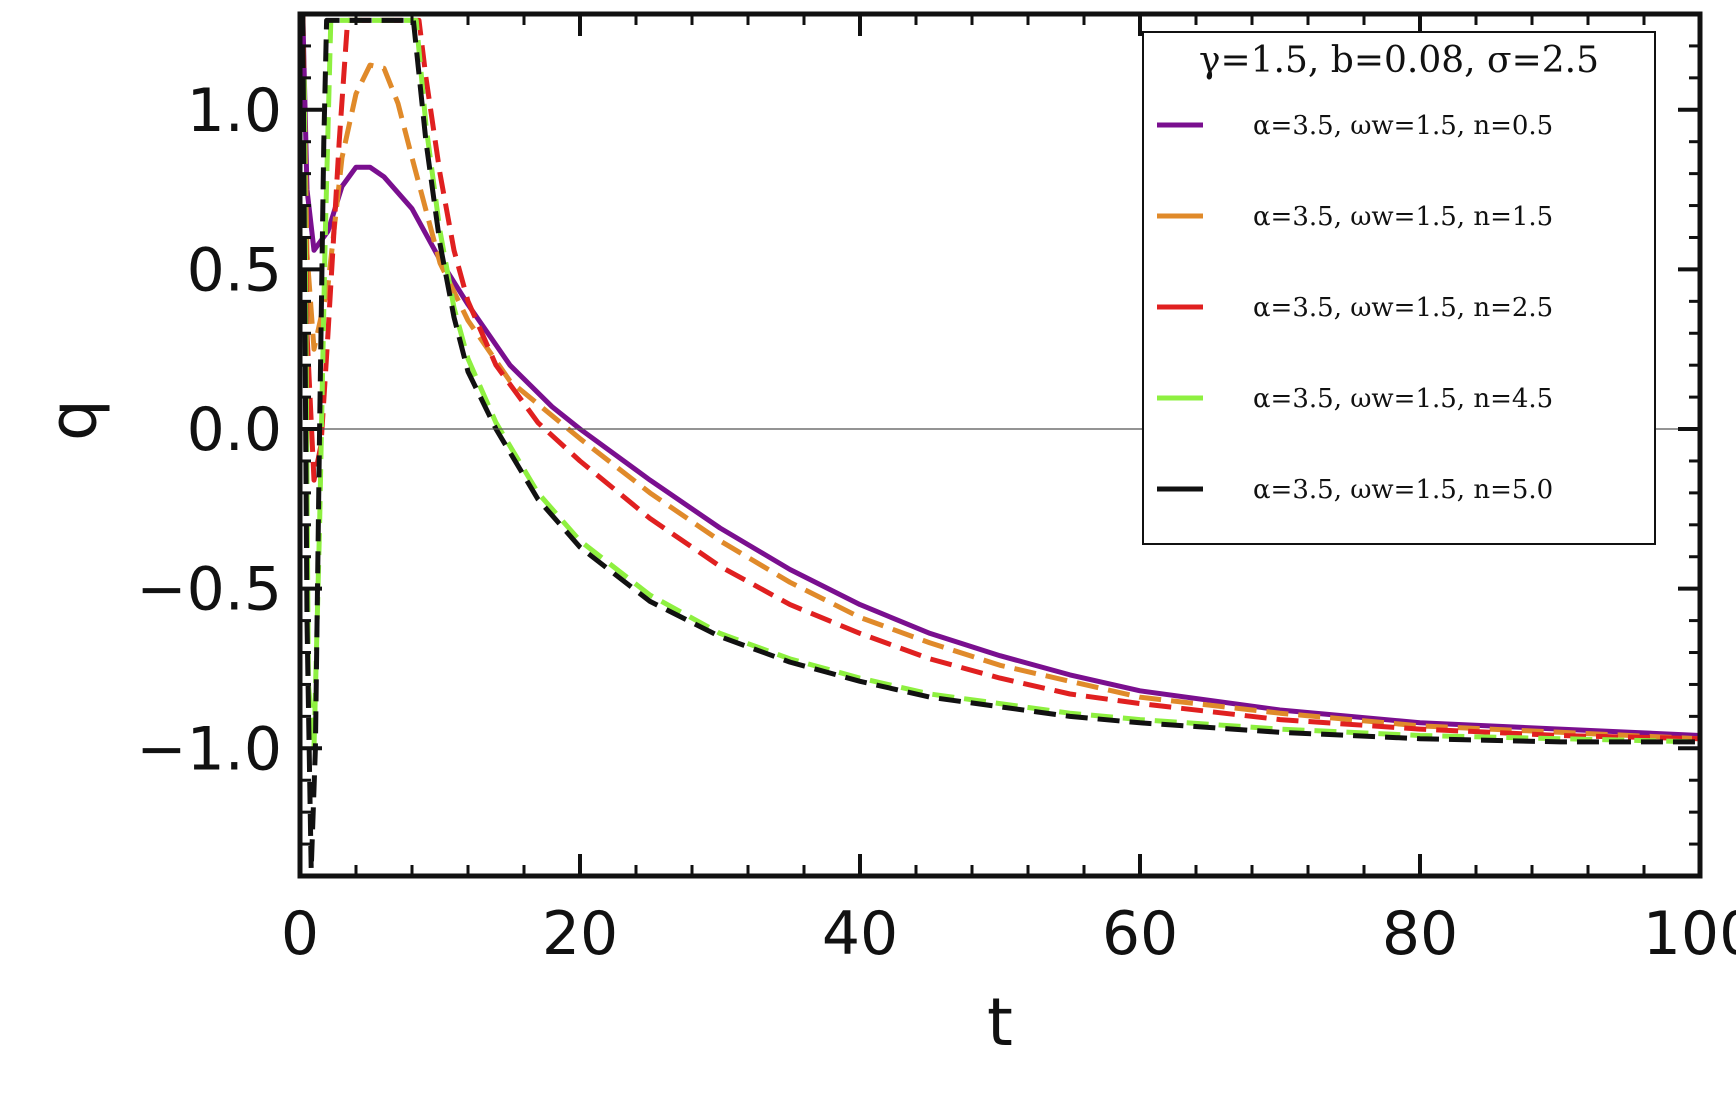  What do you see at coordinates (1403, 217) in the screenshot?
I see `legend-label-2: α=3.5, ωw=1.5, n=1.5` at bounding box center [1403, 217].